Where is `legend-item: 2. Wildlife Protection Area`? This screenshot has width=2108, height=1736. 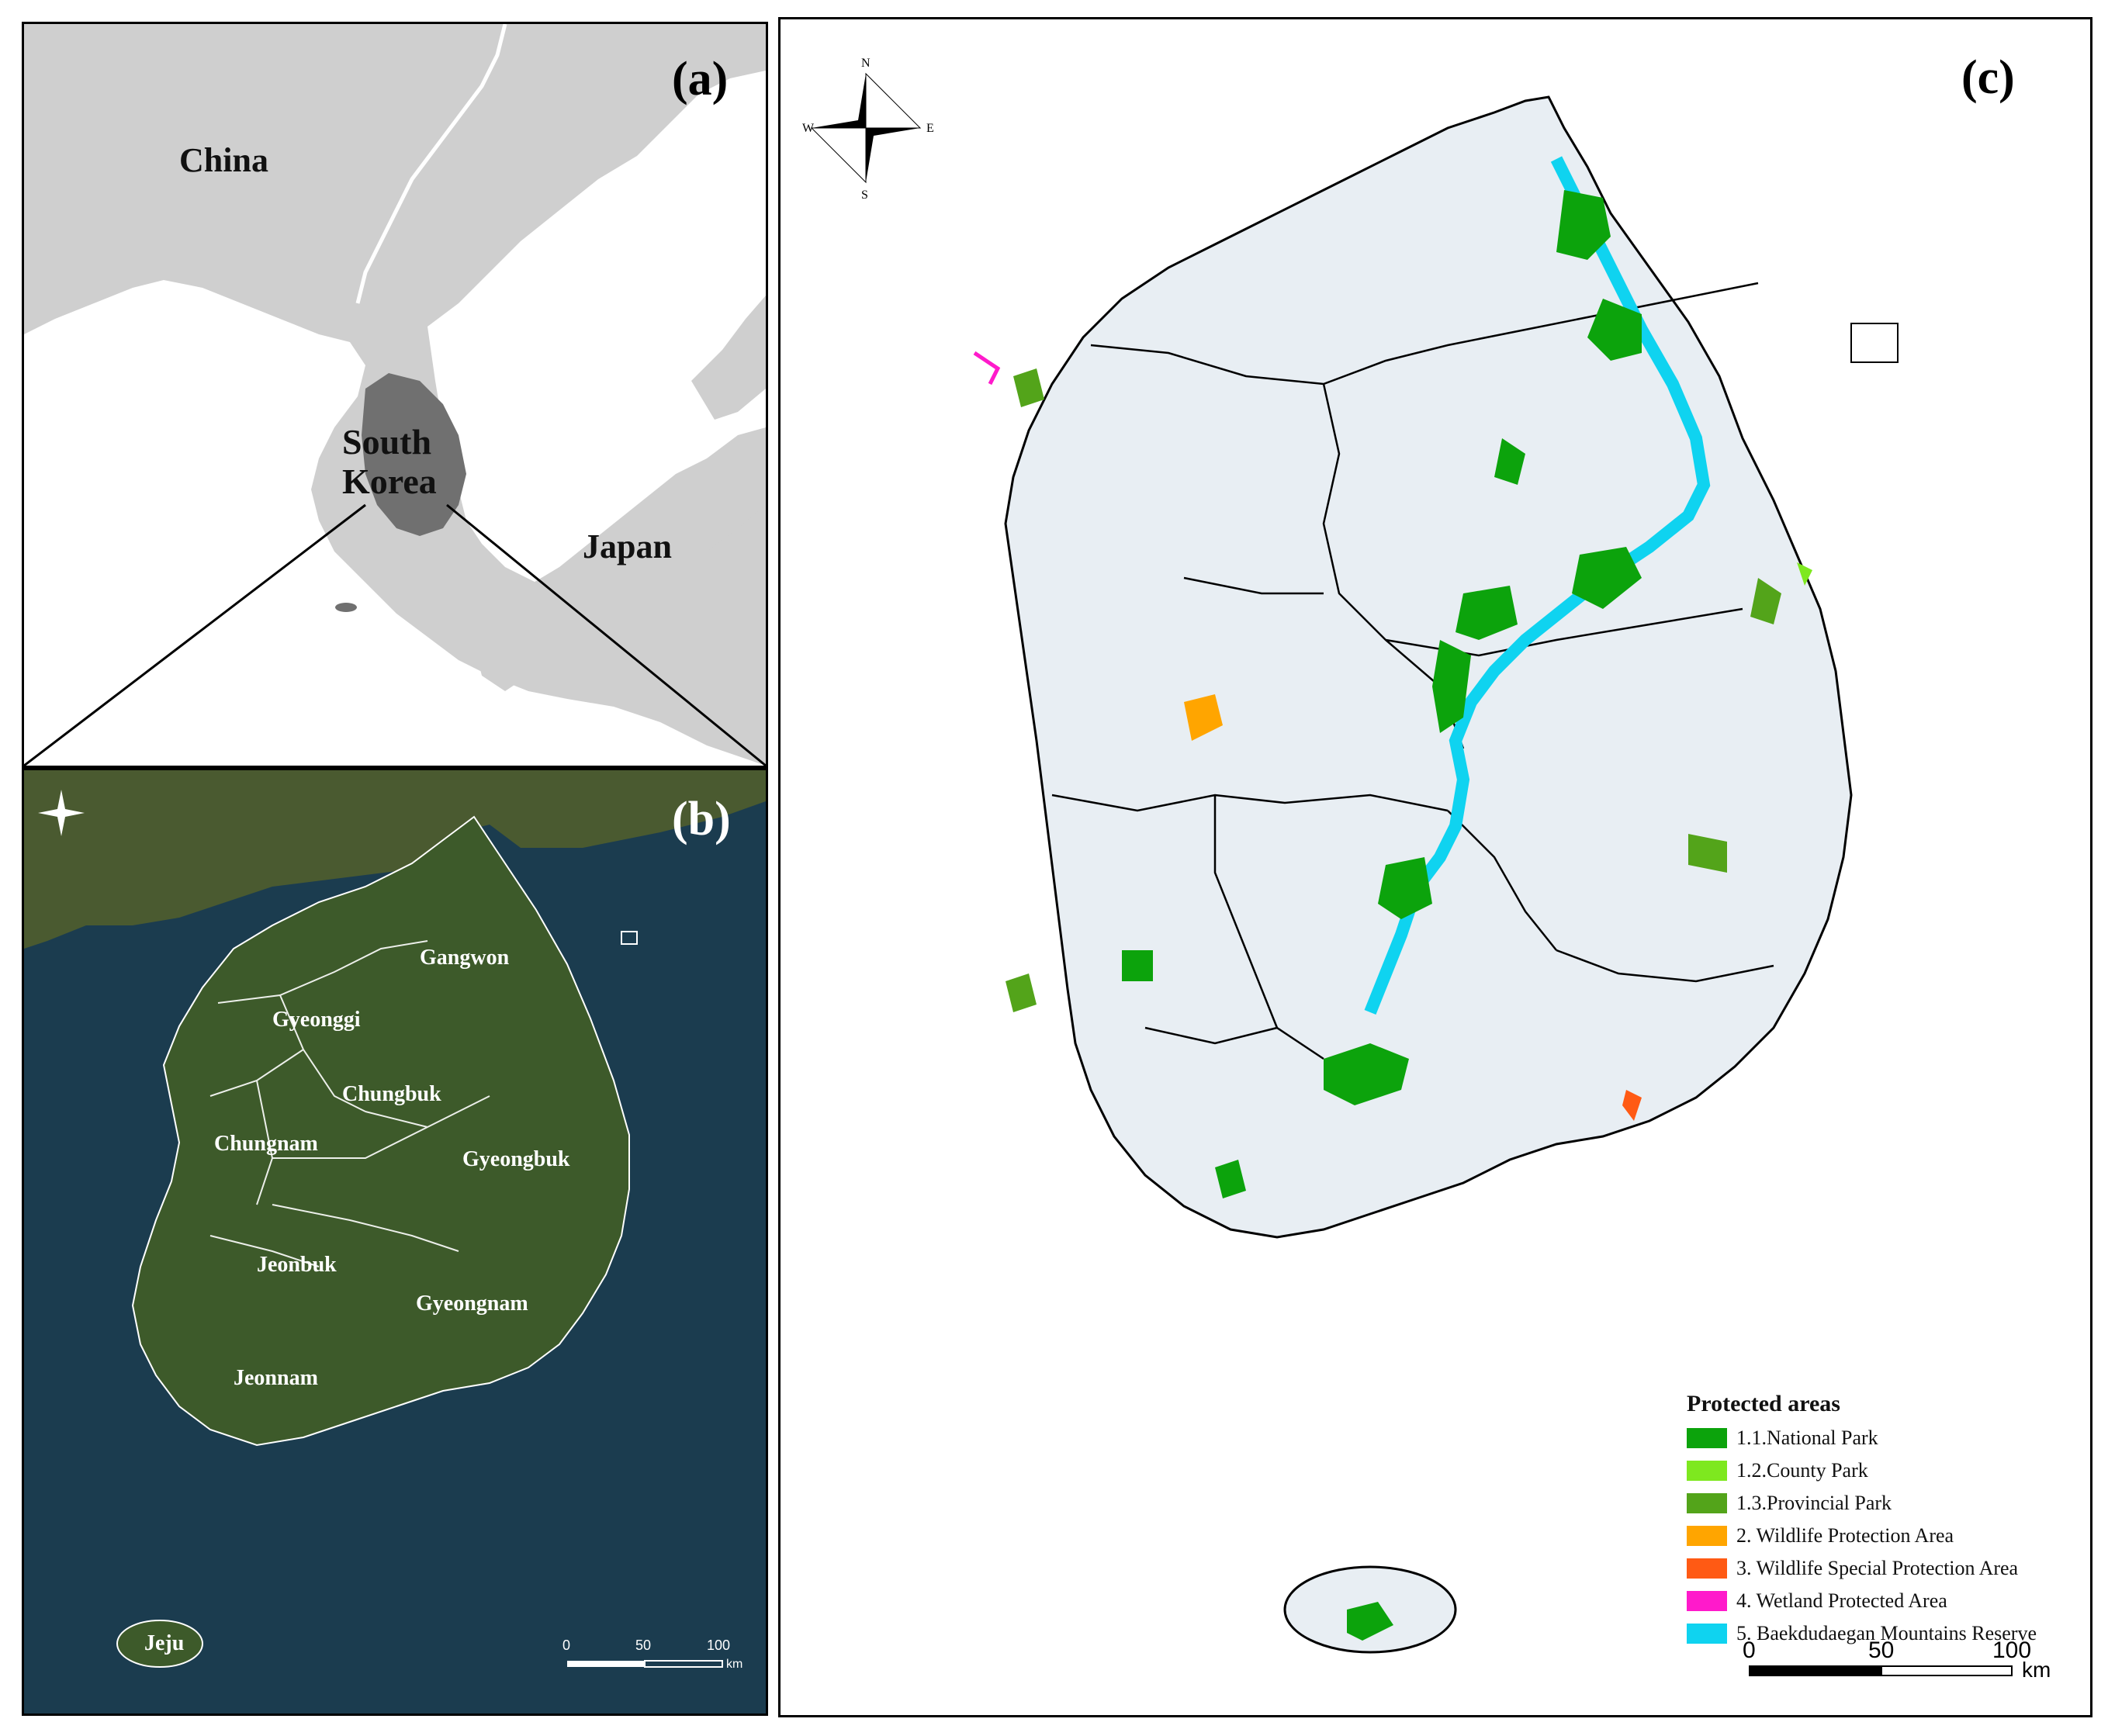
legend-item: 2. Wildlife Protection Area is located at coordinates (1820, 1536).